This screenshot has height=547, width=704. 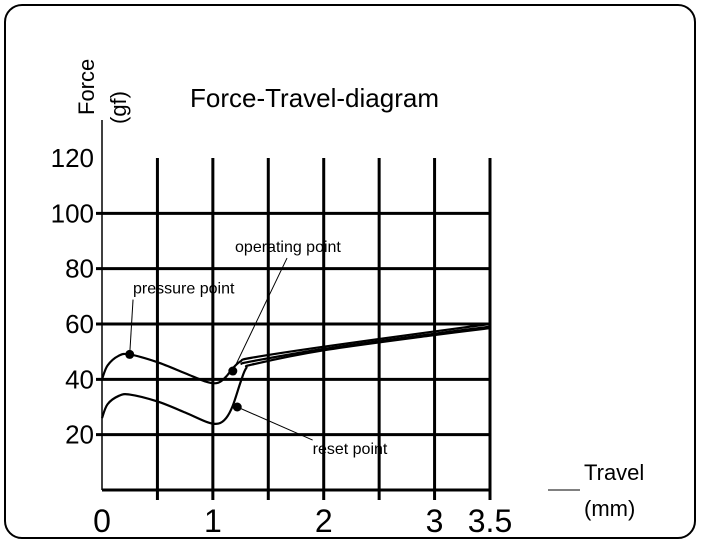 I want to click on x-axis-unit: (mm), so click(x=609, y=508).